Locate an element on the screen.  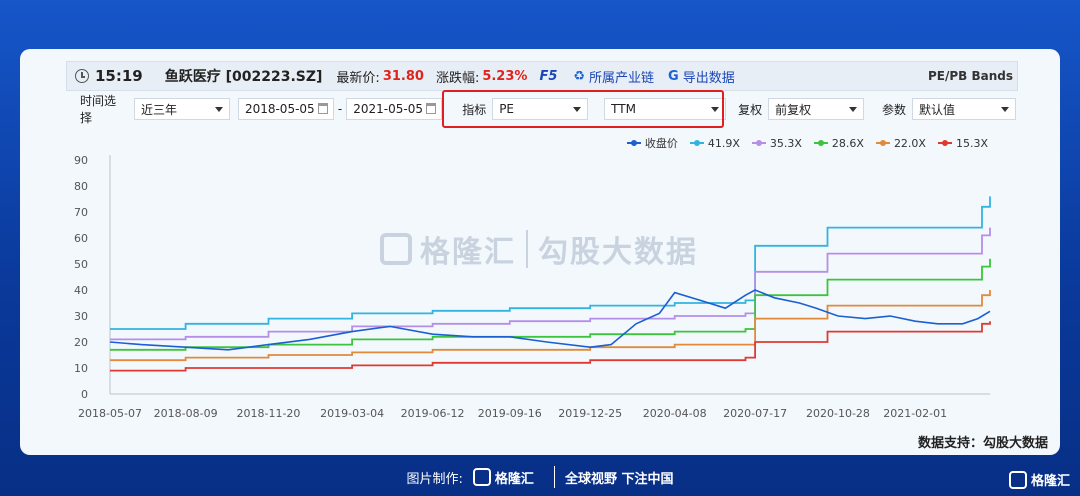
adjust-label: 复权 is located at coordinates (750, 109).